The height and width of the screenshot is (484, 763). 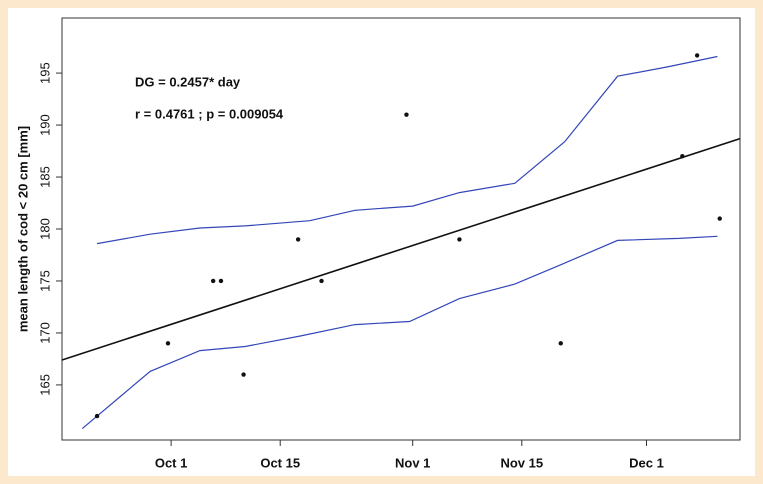 What do you see at coordinates (44, 229) in the screenshot?
I see `y-tick-label: 180` at bounding box center [44, 229].